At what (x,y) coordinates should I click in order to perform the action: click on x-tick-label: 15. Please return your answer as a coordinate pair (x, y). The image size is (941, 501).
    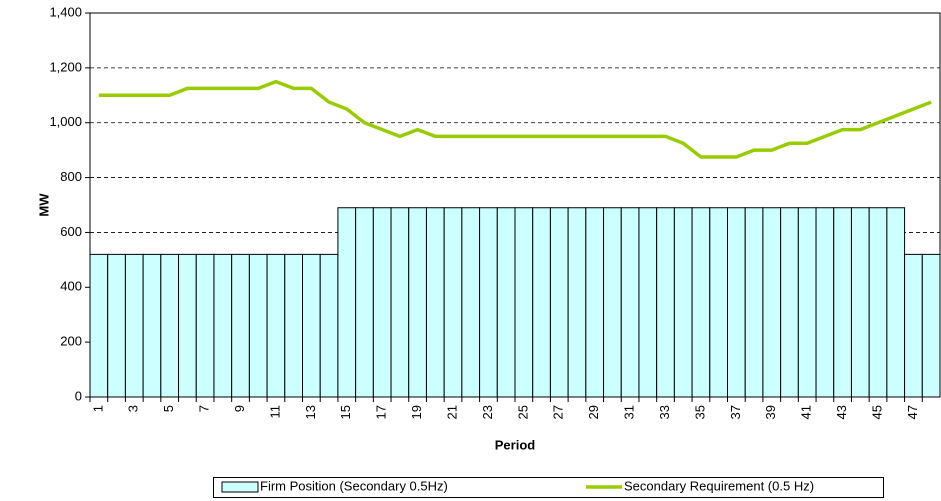
    Looking at the image, I should click on (345, 412).